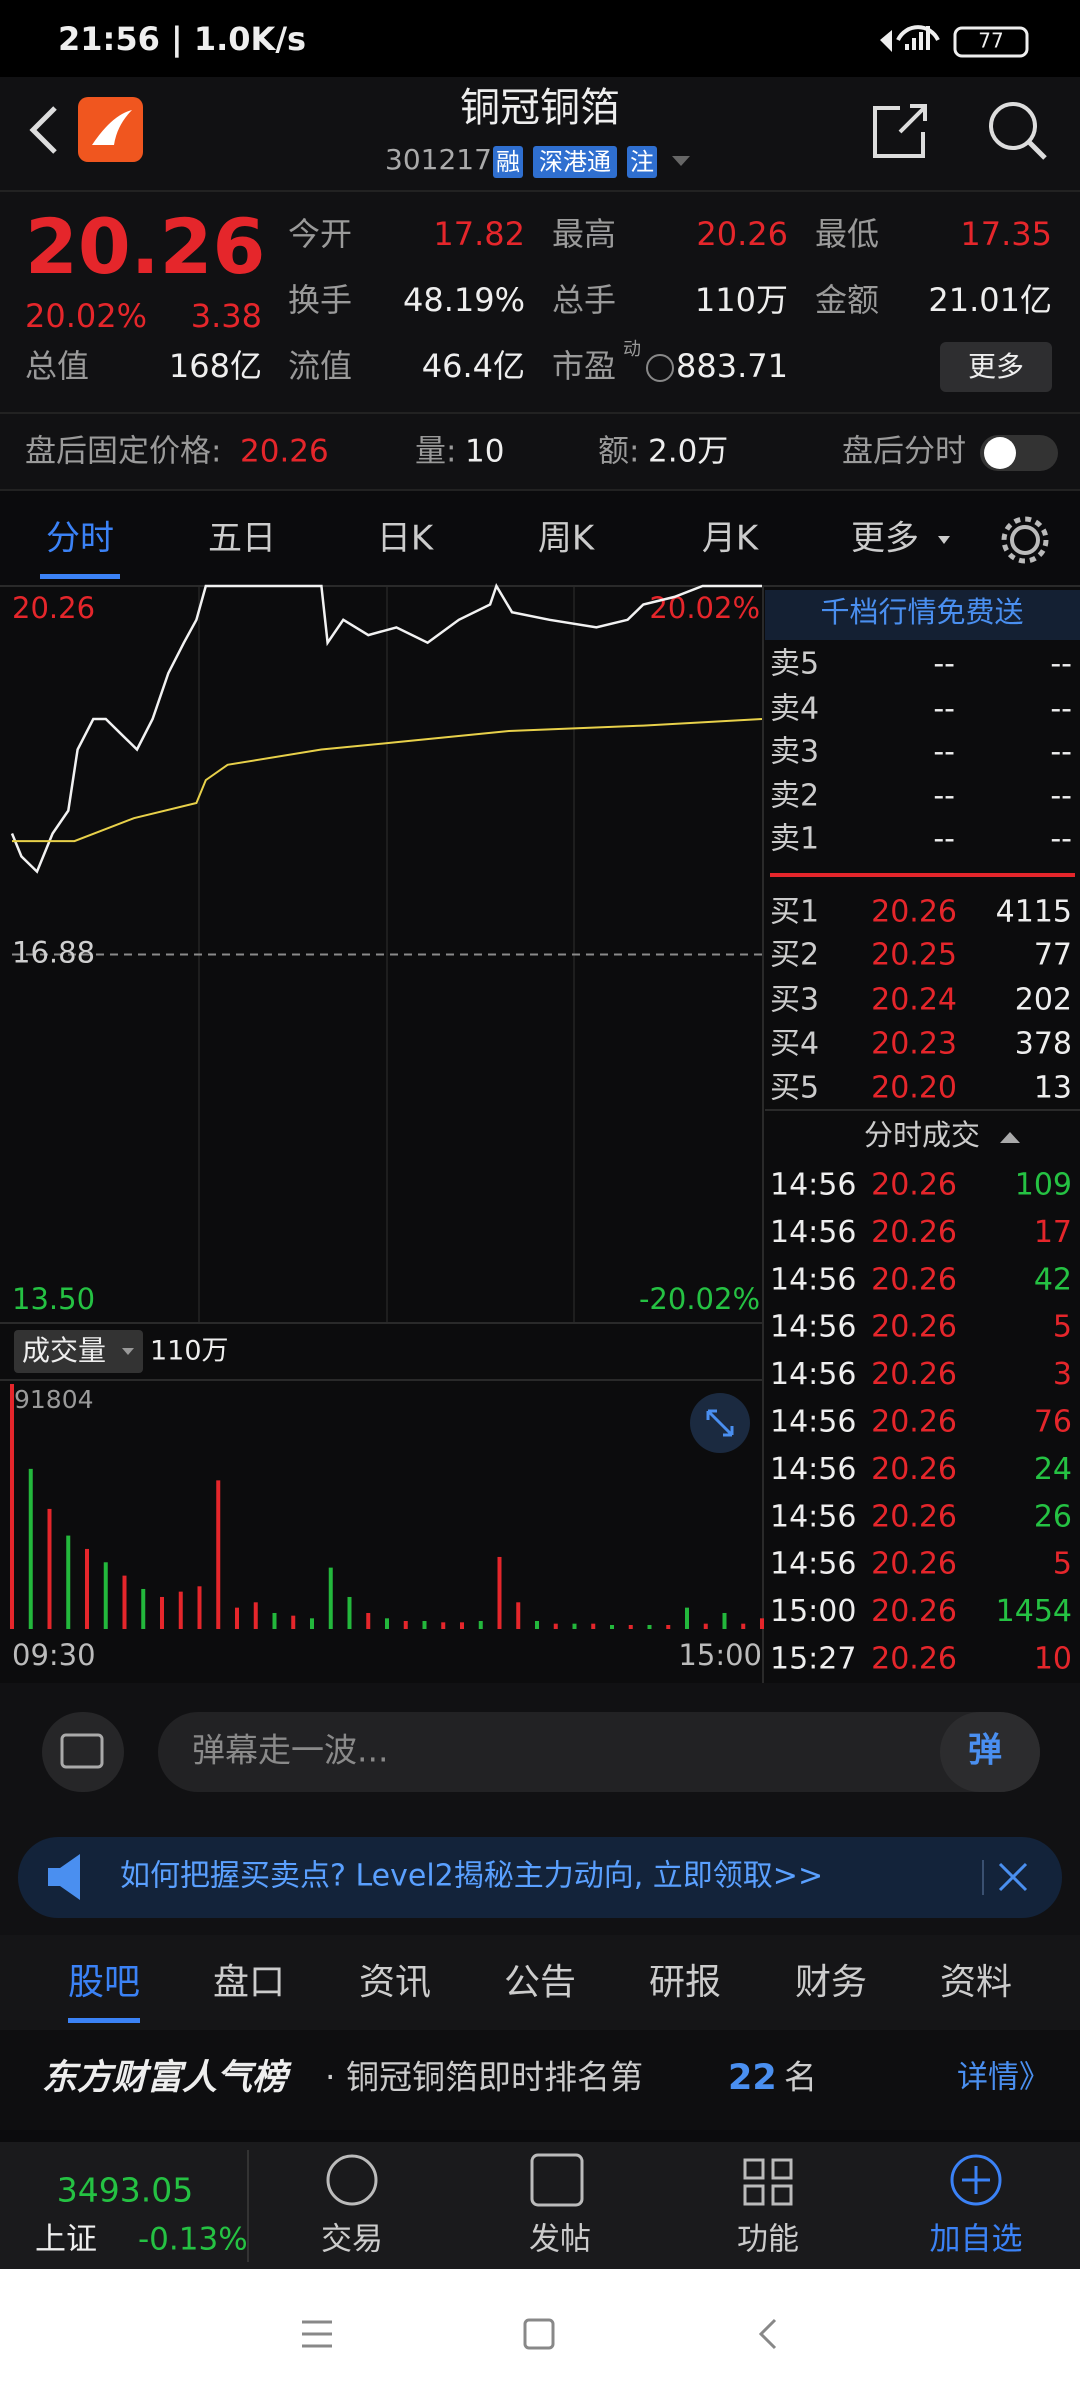 The width and height of the screenshot is (1080, 2400). What do you see at coordinates (560, 2240) in the screenshot?
I see `nav-item: 发帖` at bounding box center [560, 2240].